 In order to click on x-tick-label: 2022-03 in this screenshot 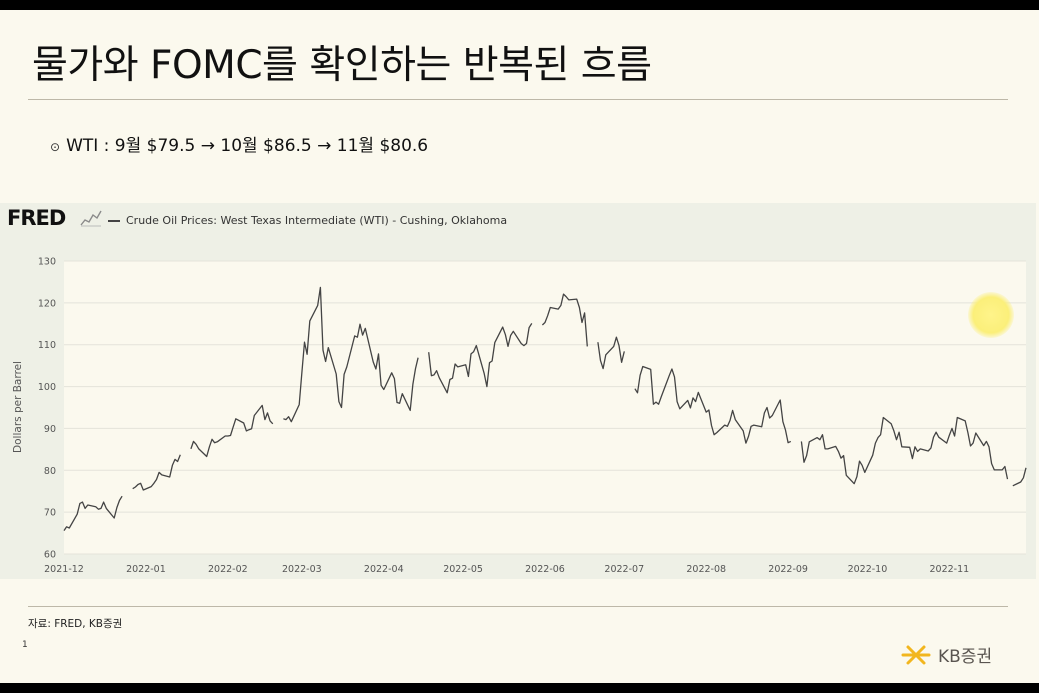, I will do `click(302, 569)`.